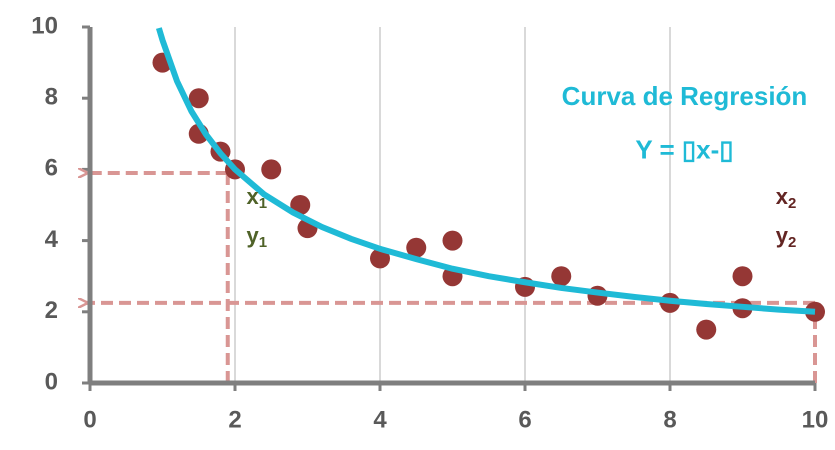  I want to click on annotation: x2, so click(786, 198).